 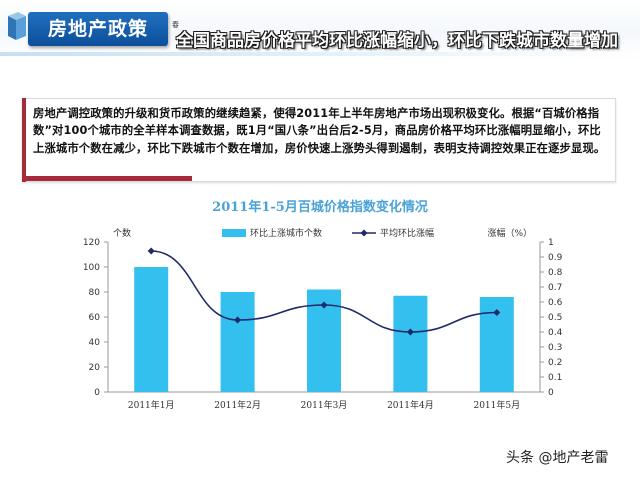 What do you see at coordinates (407, 233) in the screenshot?
I see `legend-line-label: 平均环比涨幅` at bounding box center [407, 233].